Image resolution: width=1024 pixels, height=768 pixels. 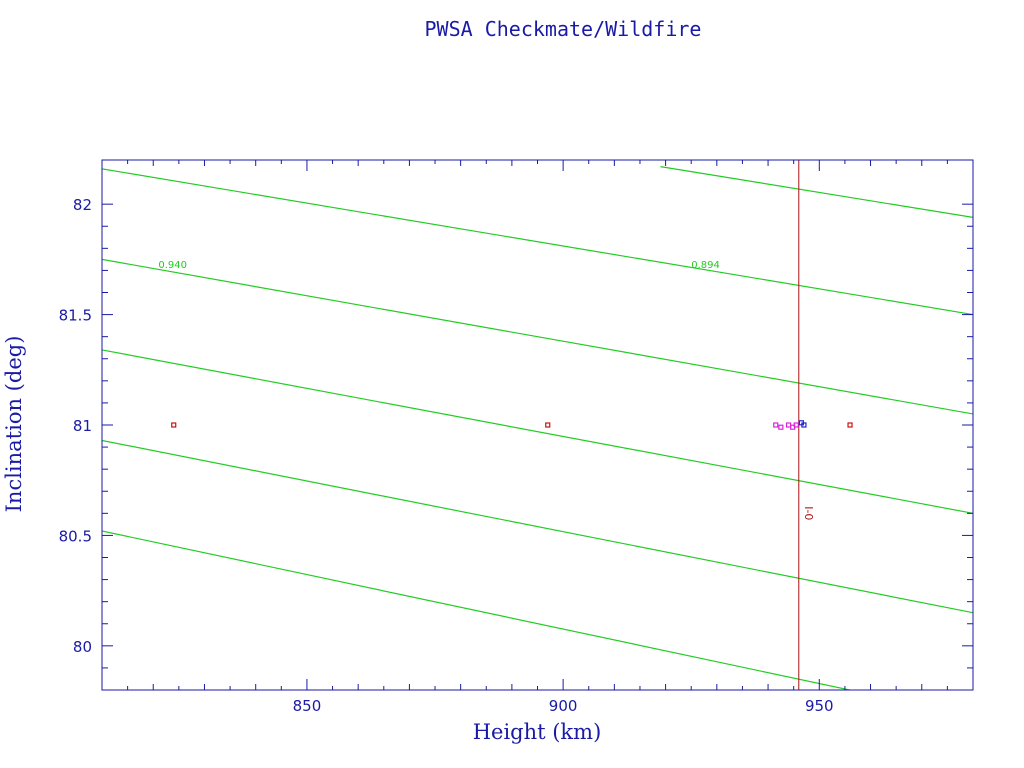 What do you see at coordinates (82, 205) in the screenshot?
I see `y-tick-label: 82` at bounding box center [82, 205].